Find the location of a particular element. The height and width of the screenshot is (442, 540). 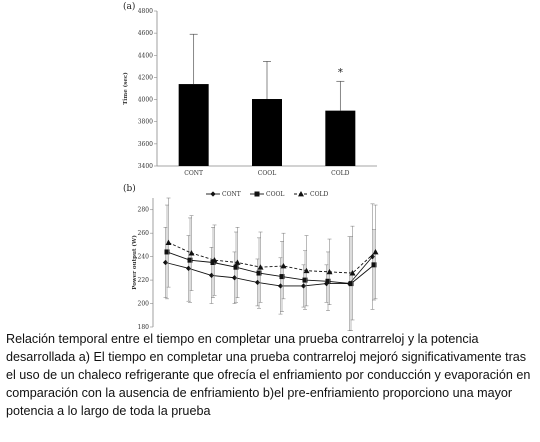

y-tick-label-a: 3800 is located at coordinates (145, 122).